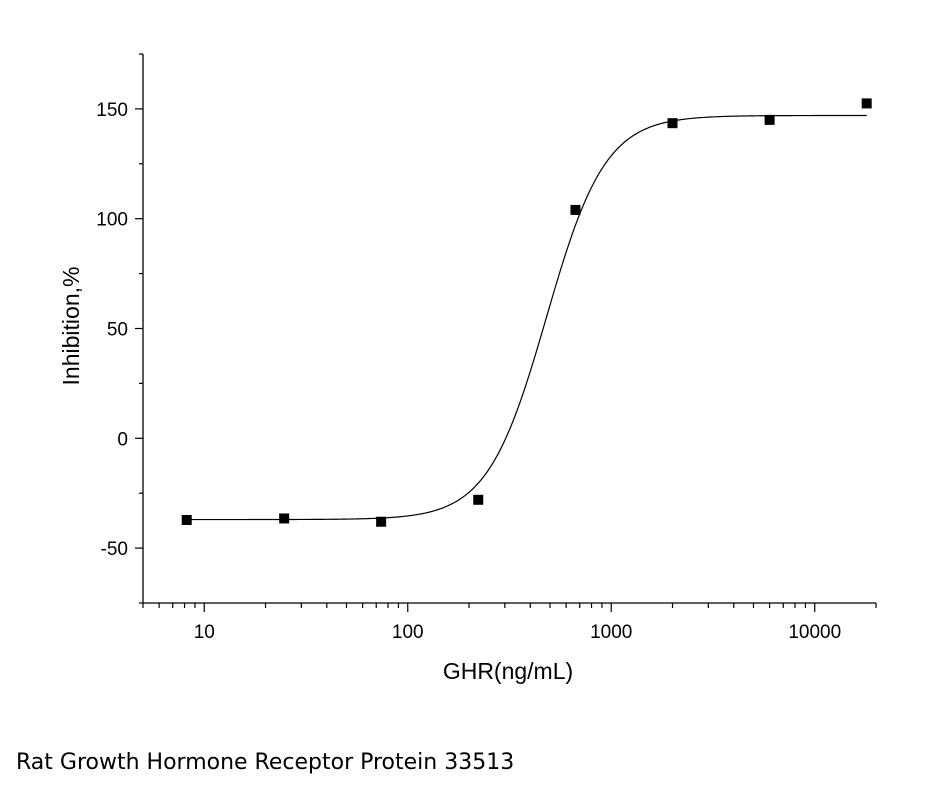 Image resolution: width=929 pixels, height=791 pixels. Describe the element at coordinates (114, 549) in the screenshot. I see `y-tick-label: -50` at that location.